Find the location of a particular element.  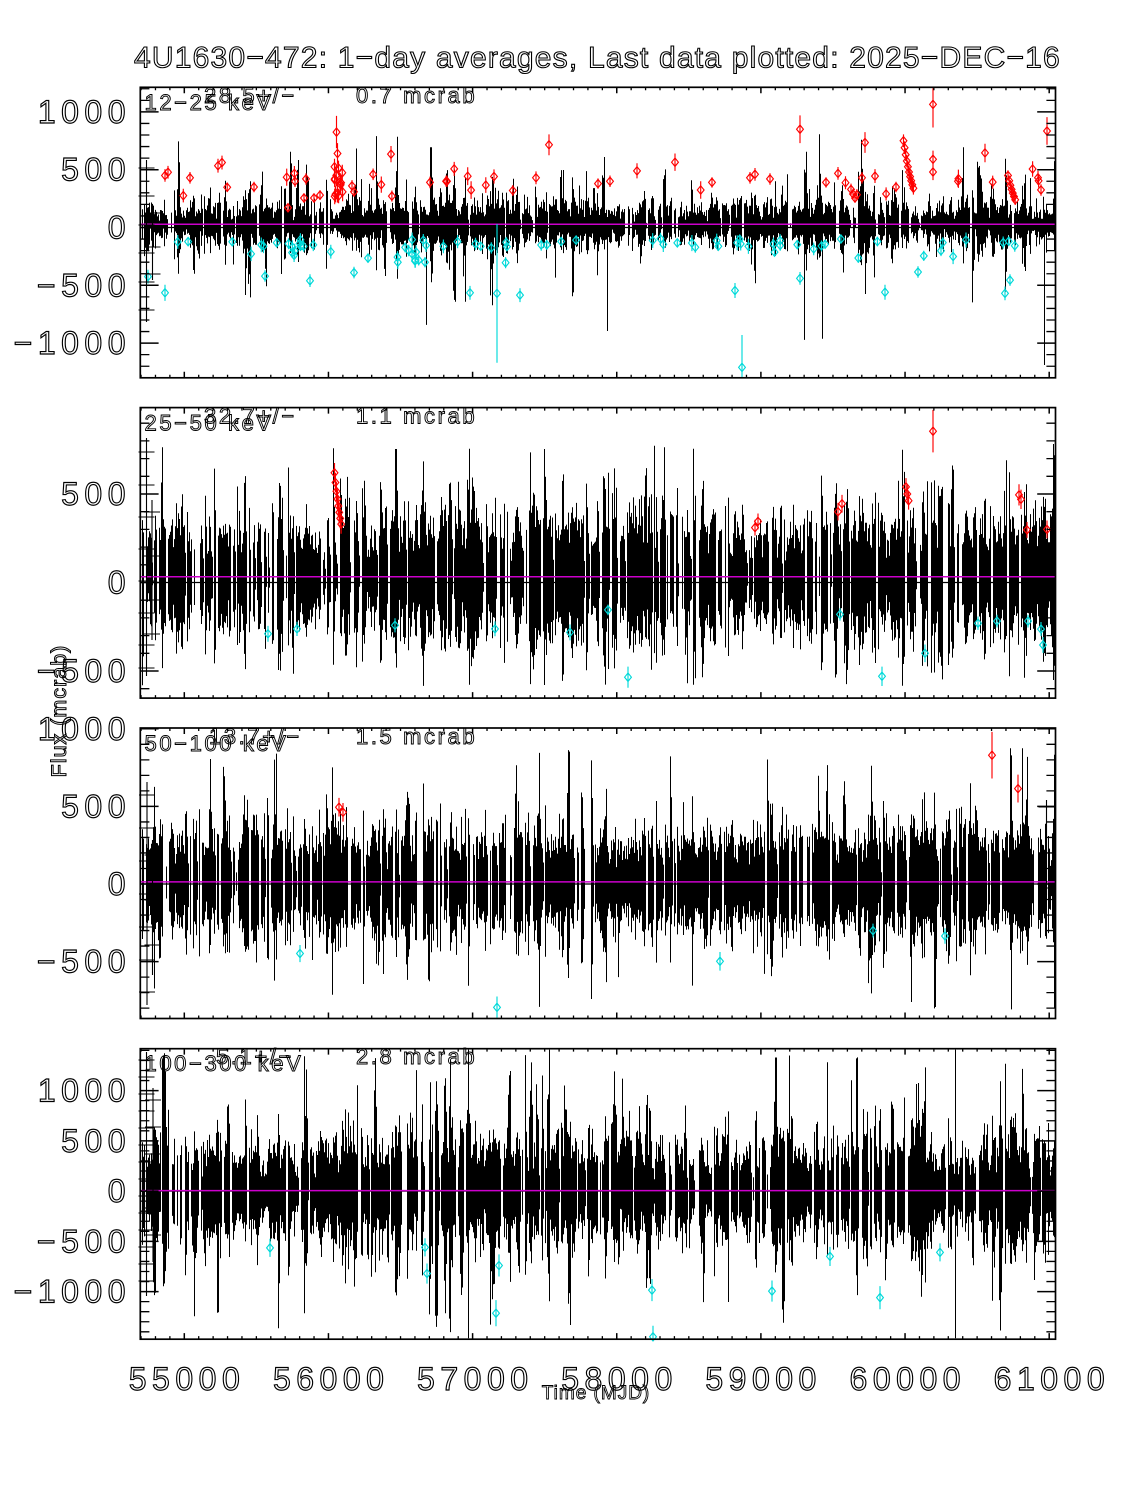

svg-text: 57000 is located at coordinates (475, 1379).